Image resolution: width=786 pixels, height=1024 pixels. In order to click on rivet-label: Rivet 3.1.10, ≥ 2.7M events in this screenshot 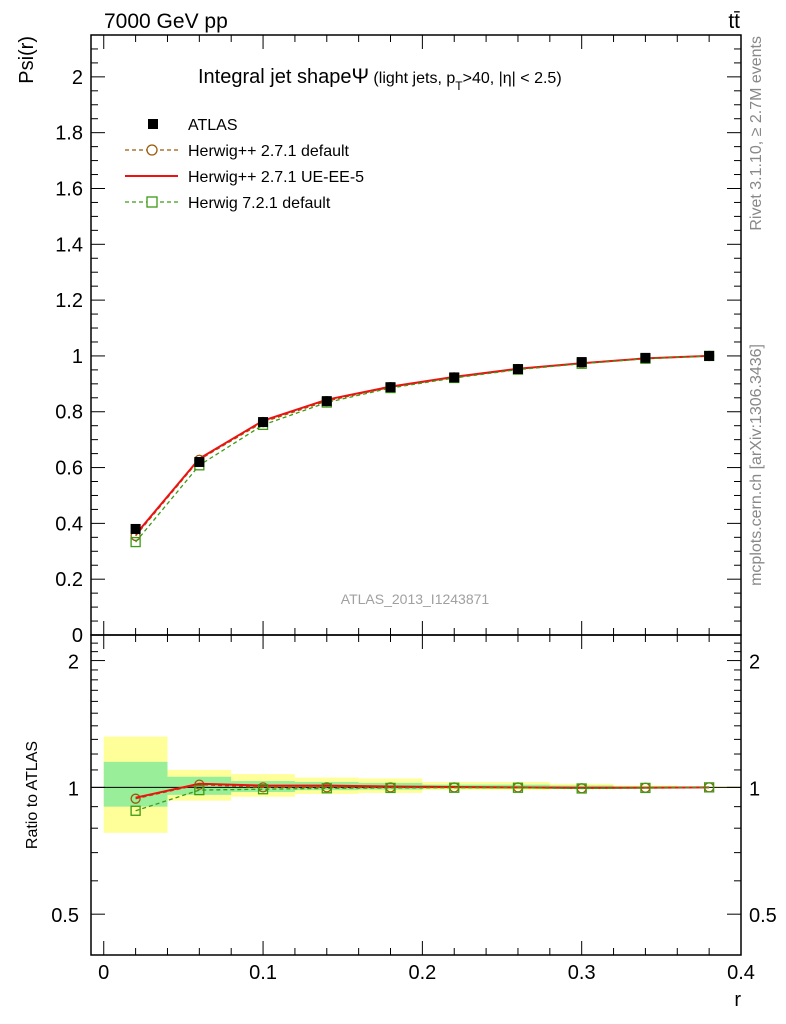, I will do `click(756, 133)`.